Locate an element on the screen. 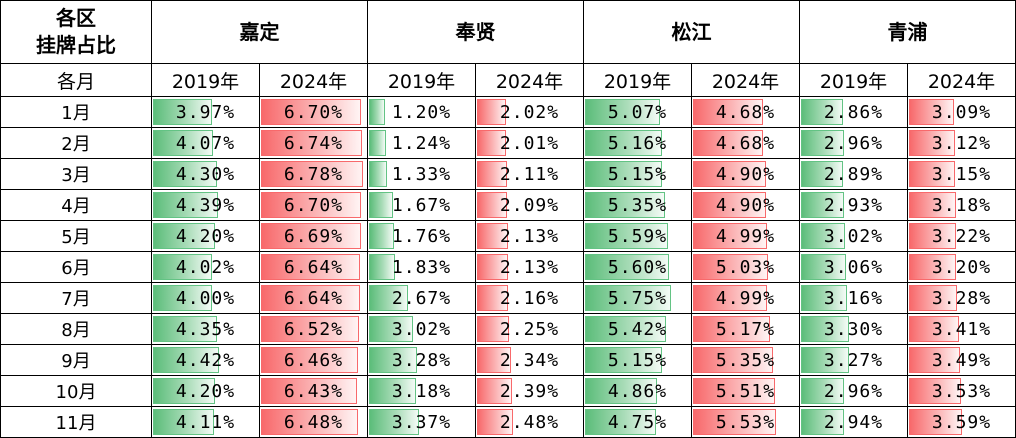 The image size is (1016, 438). value-cell: 3.18% is located at coordinates (961, 205).